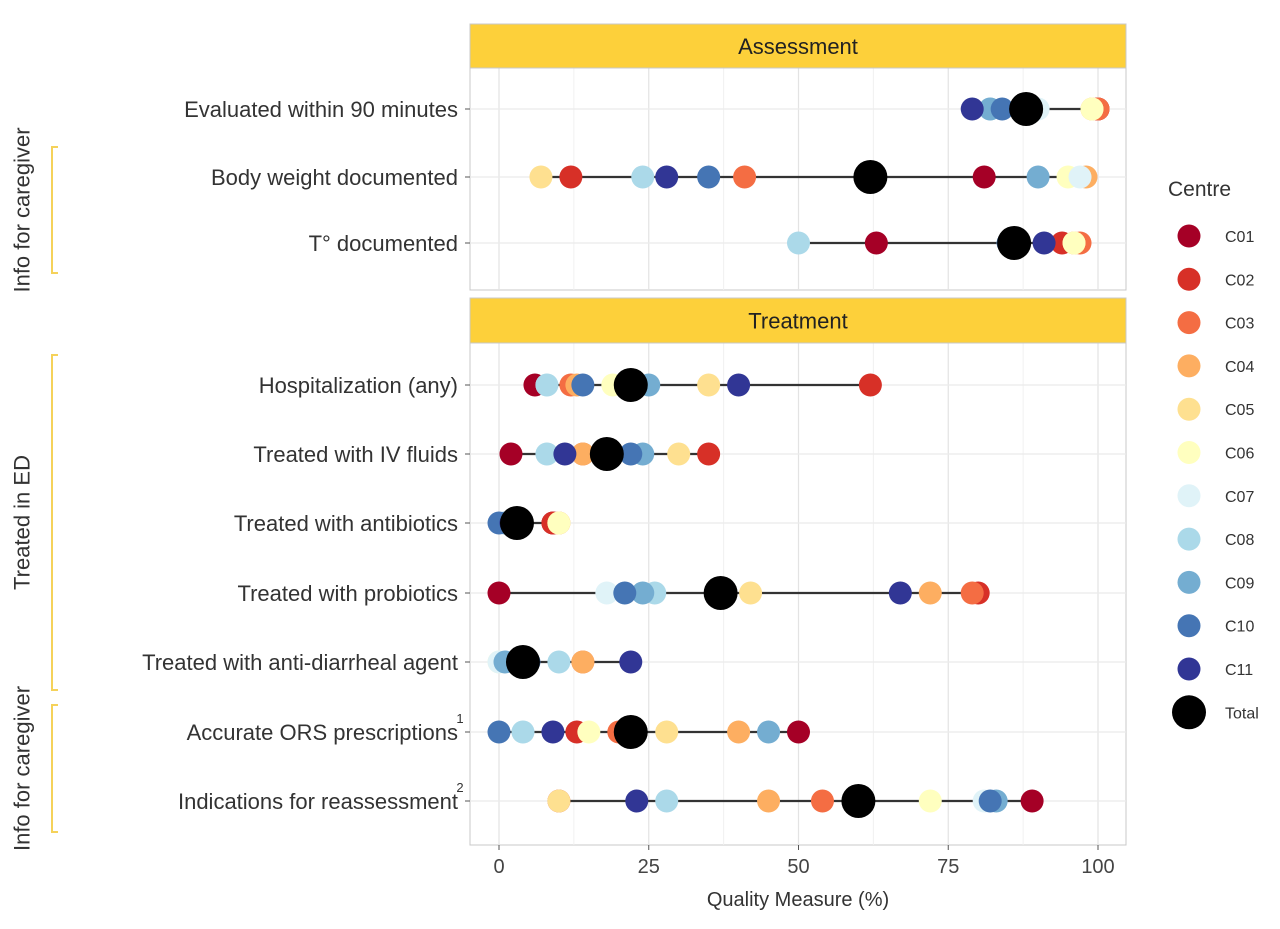 The width and height of the screenshot is (1280, 929). What do you see at coordinates (459, 787) in the screenshot?
I see `row-label-superscript: 2` at bounding box center [459, 787].